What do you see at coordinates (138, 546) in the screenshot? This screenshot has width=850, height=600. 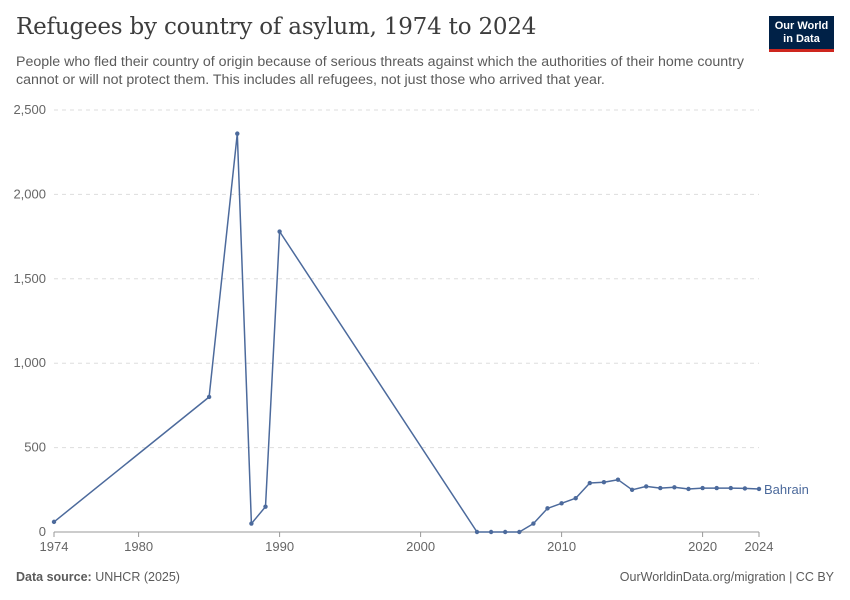 I see `x-tick-label: 1980` at bounding box center [138, 546].